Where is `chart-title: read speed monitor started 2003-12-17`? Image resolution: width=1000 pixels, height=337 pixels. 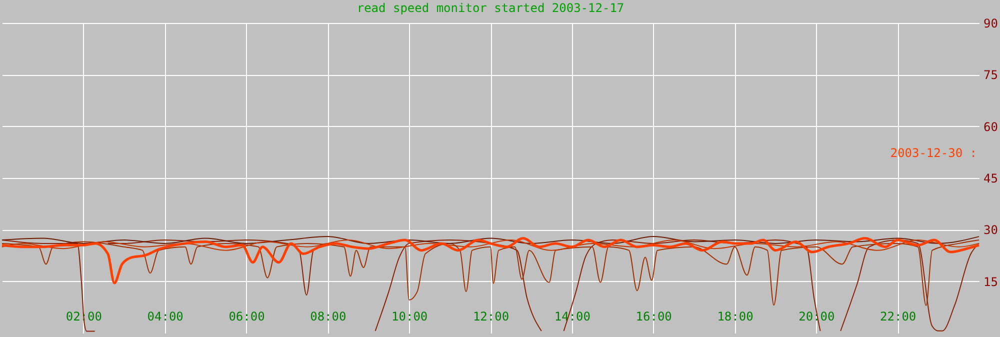
chart-title: read speed monitor started 2003-12-17 is located at coordinates (490, 8).